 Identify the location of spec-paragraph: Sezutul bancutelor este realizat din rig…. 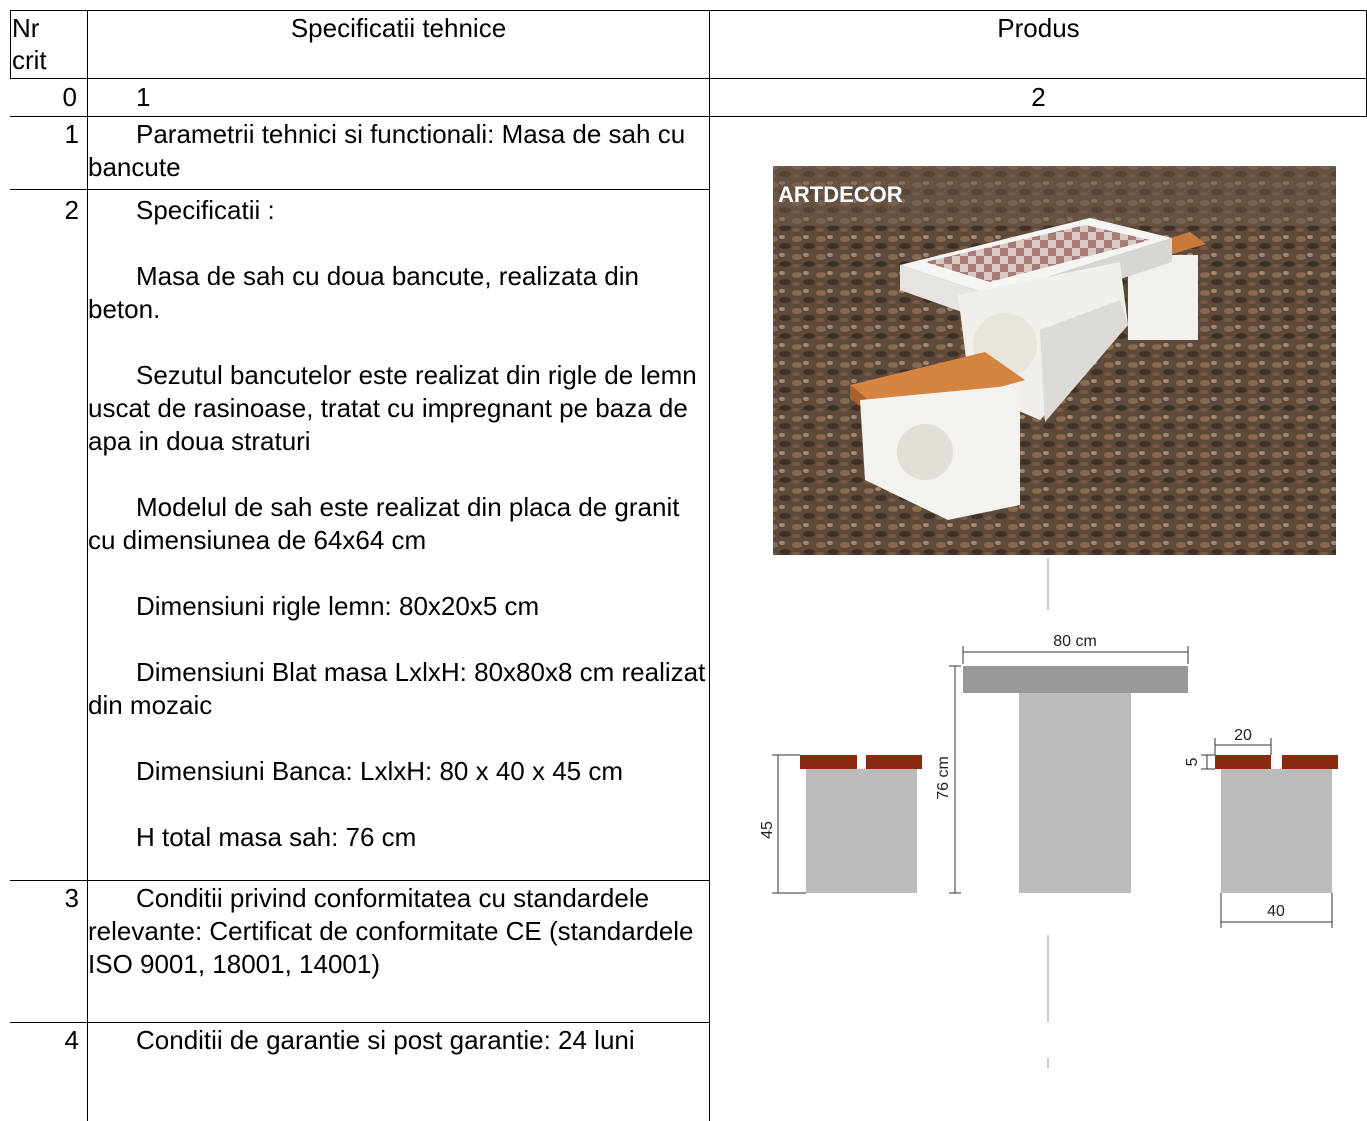
(392, 408).